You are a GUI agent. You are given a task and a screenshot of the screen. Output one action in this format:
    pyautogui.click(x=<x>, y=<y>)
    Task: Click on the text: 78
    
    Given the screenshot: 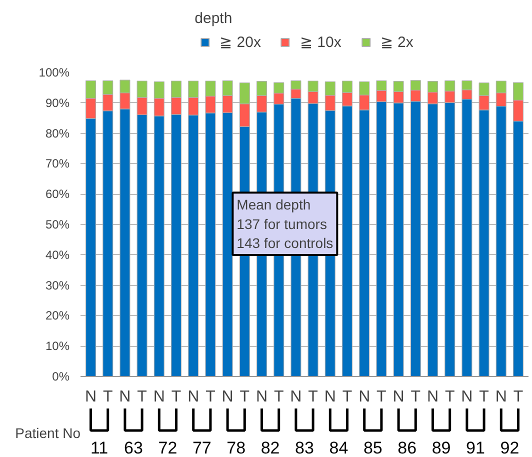 What is the action you would take?
    pyautogui.click(x=236, y=447)
    